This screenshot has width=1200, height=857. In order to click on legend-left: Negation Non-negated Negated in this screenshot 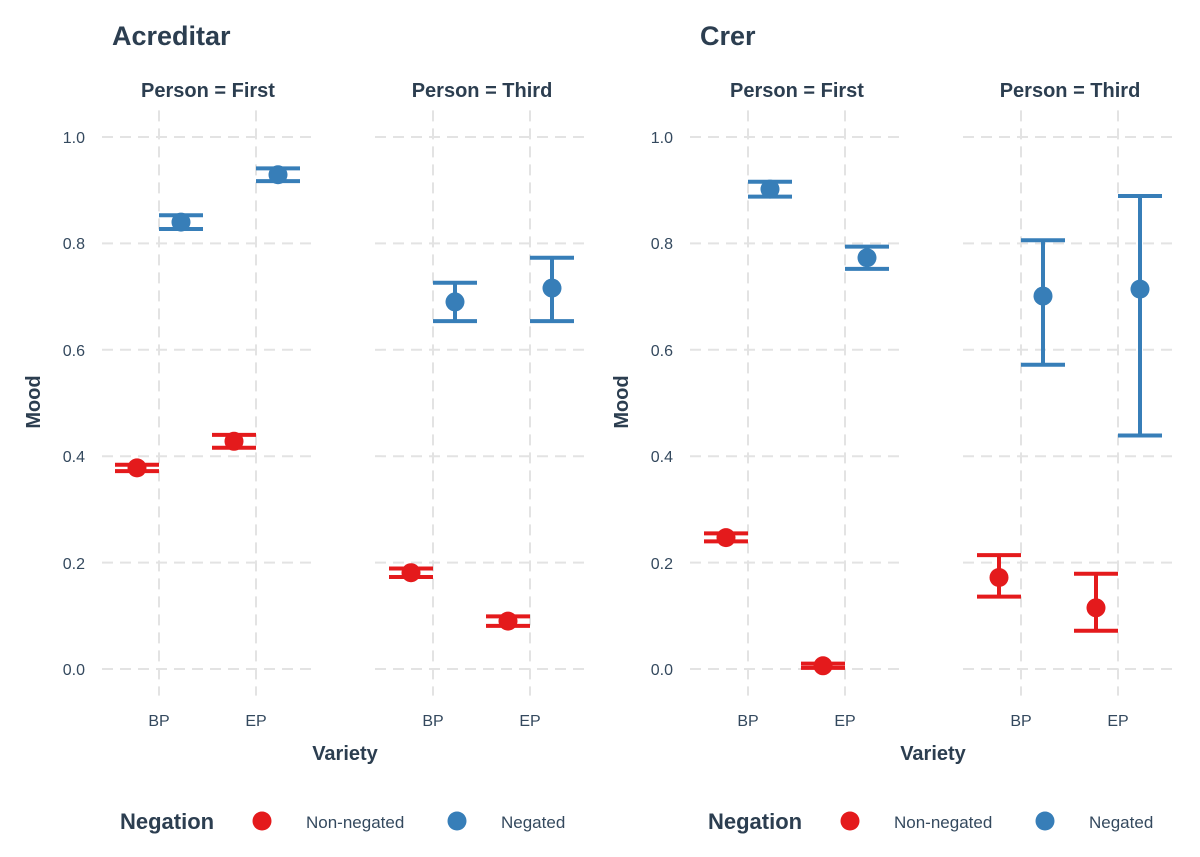, I will do `click(342, 821)`.